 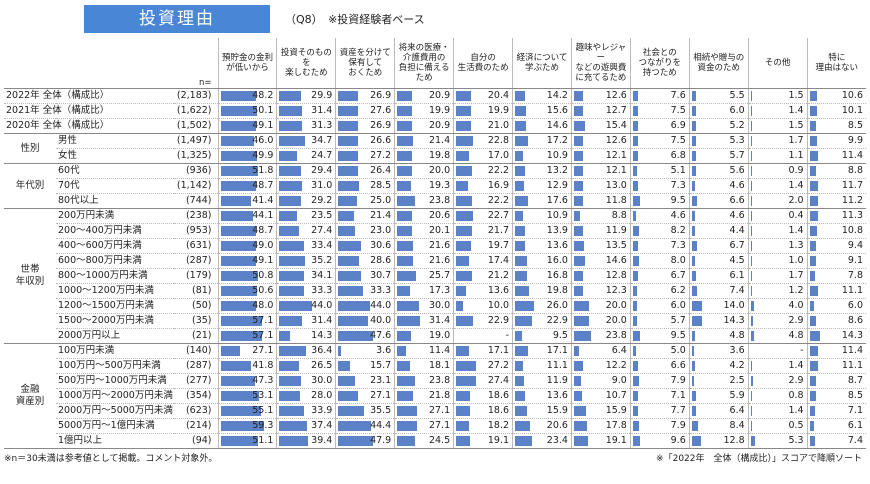 I want to click on value: 39.4, so click(x=322, y=440).